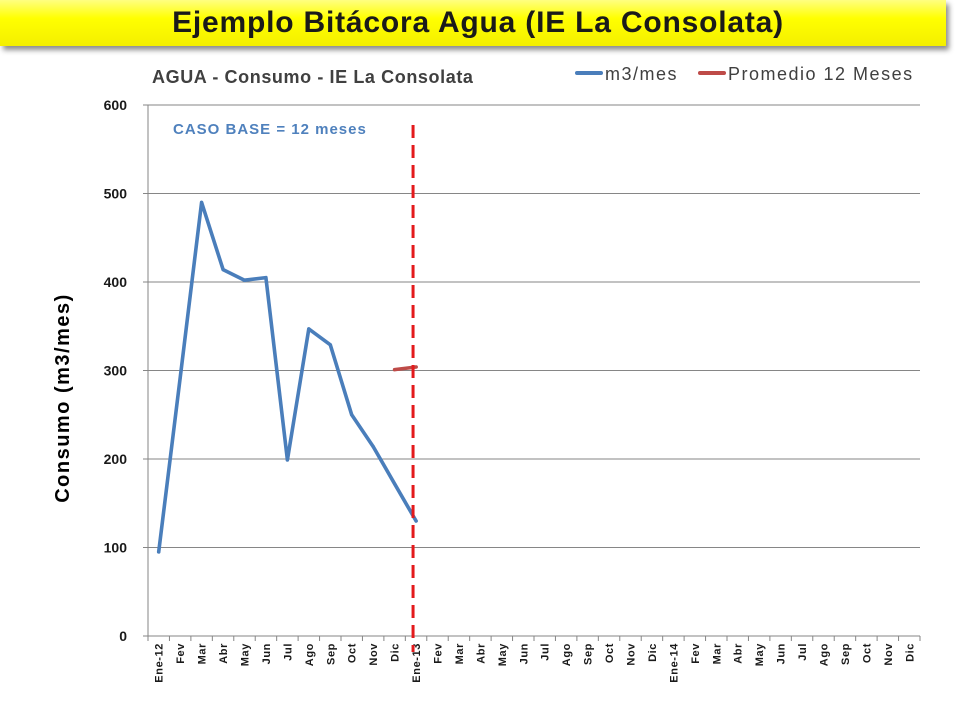 This screenshot has height=720, width=960. Describe the element at coordinates (116, 105) in the screenshot. I see `y-tick-label: 600` at that location.